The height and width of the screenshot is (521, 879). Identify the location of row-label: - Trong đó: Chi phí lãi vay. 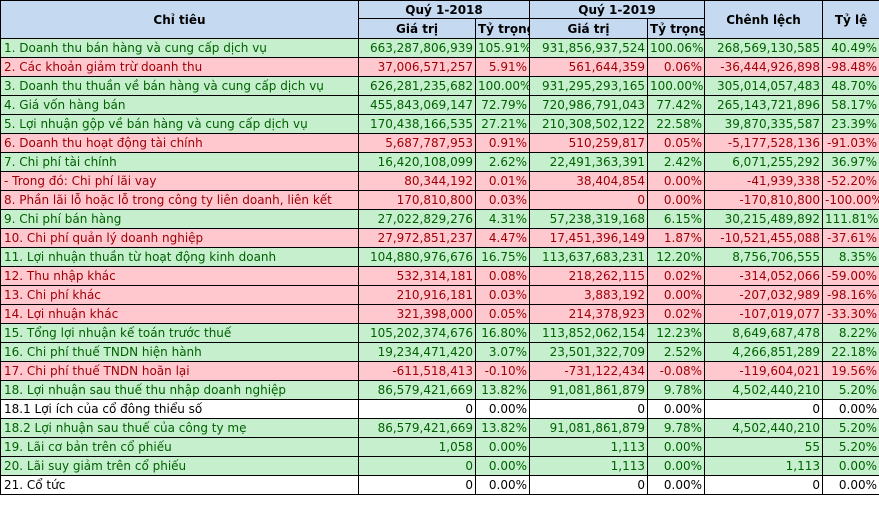
(179, 181).